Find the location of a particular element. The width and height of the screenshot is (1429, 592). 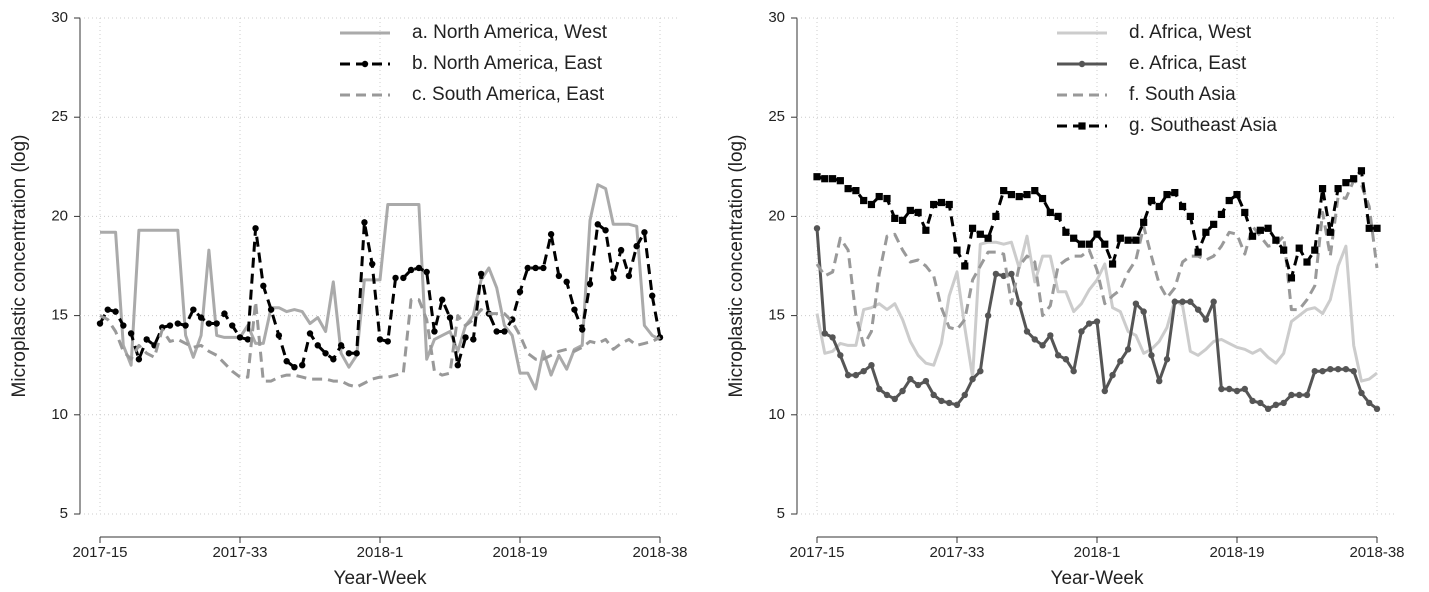

y-tick-label: 20 is located at coordinates (776, 215).